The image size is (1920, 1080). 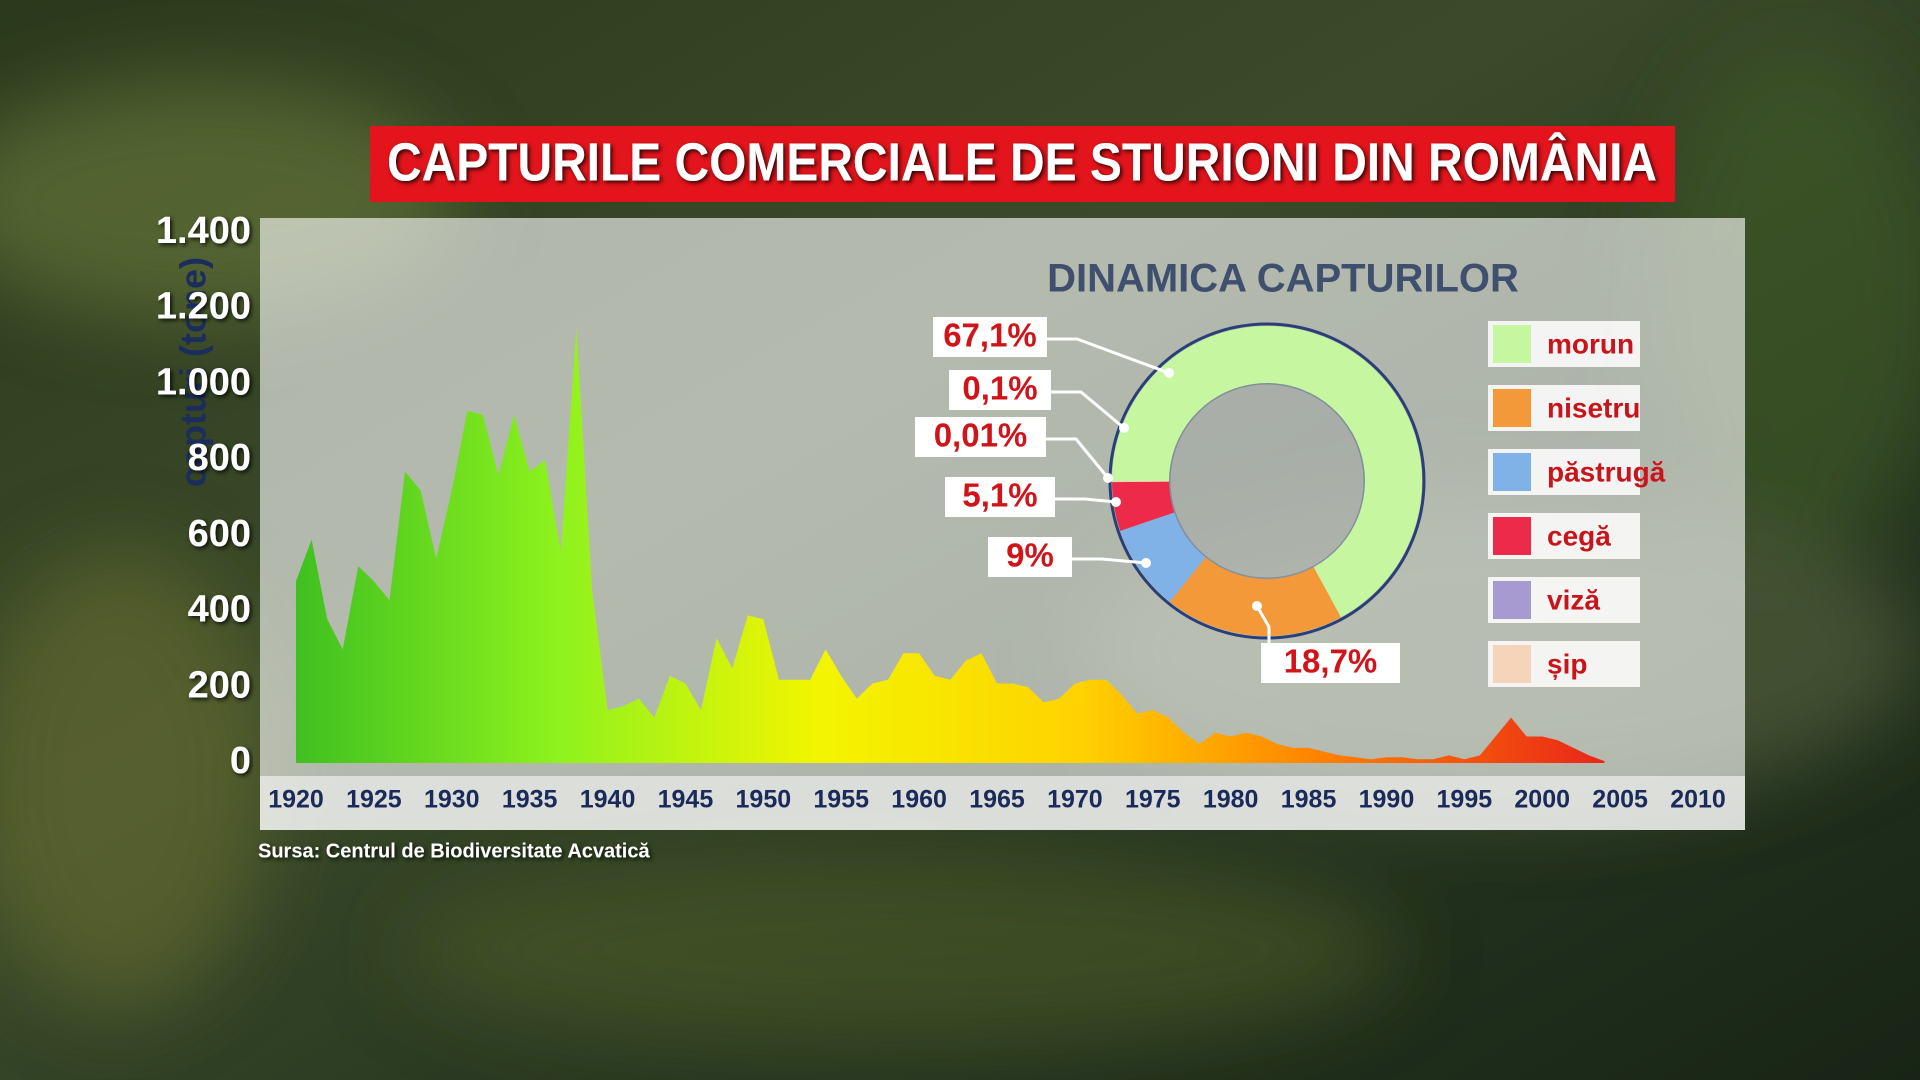 I want to click on legend-label: păstrugă, so click(x=1606, y=471).